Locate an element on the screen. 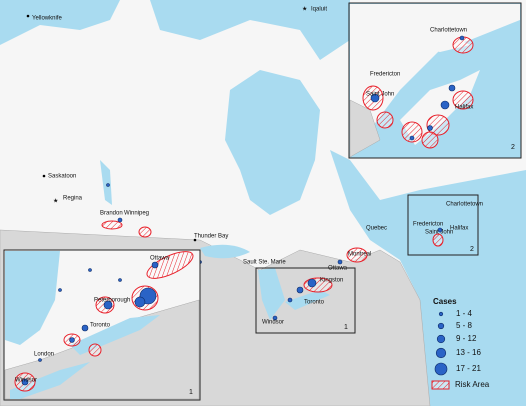 The height and width of the screenshot is (406, 526). hudson-bay is located at coordinates (272, 142).